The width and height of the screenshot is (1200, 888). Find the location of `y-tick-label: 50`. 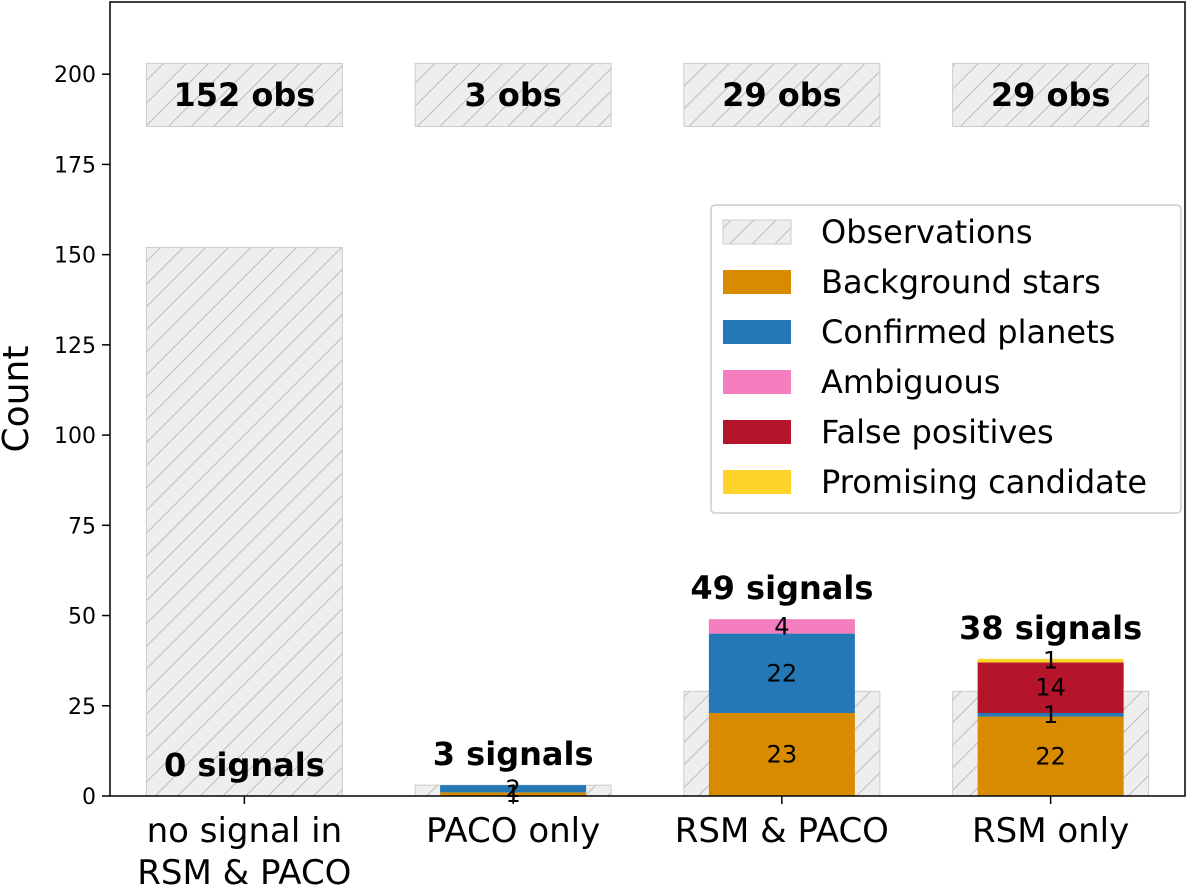

y-tick-label: 50 is located at coordinates (82, 617).